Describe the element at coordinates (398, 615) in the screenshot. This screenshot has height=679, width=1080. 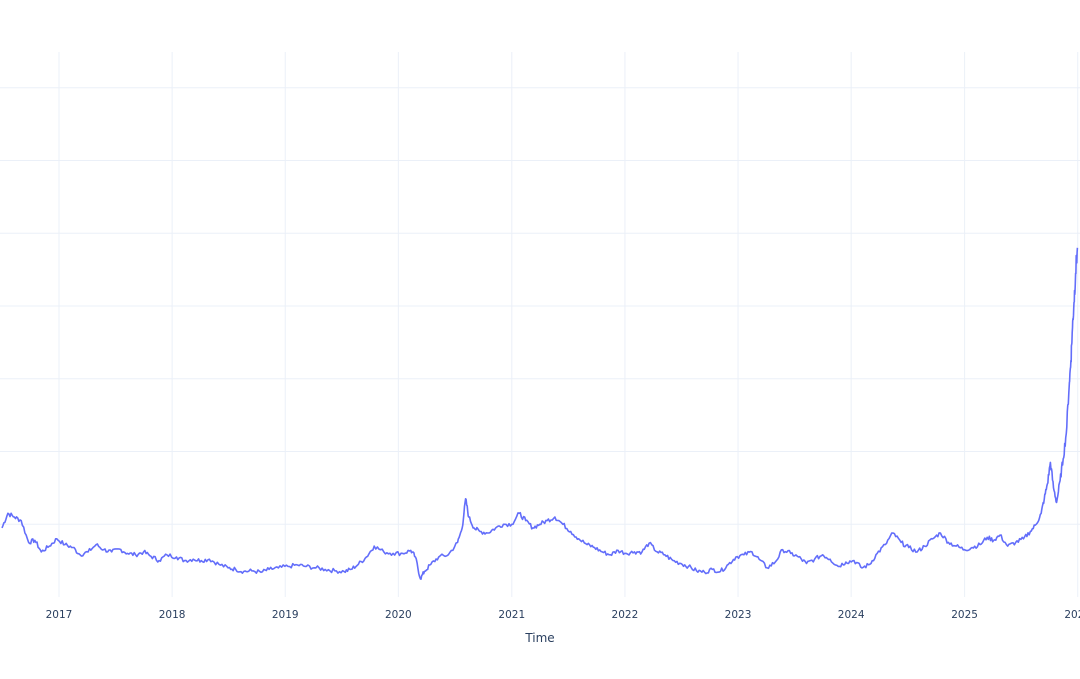
I see `x-tick-label-2020: 2020` at that location.